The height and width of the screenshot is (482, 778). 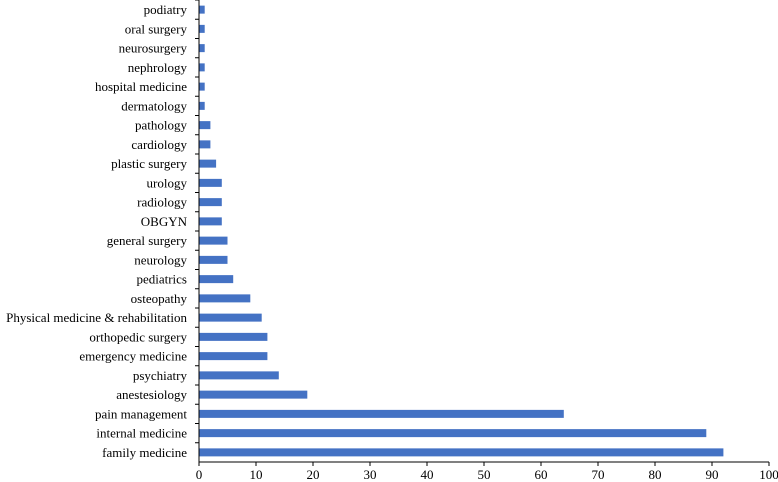 What do you see at coordinates (149, 163) in the screenshot?
I see `category-label-plastic-surgery: plastic surgery` at bounding box center [149, 163].